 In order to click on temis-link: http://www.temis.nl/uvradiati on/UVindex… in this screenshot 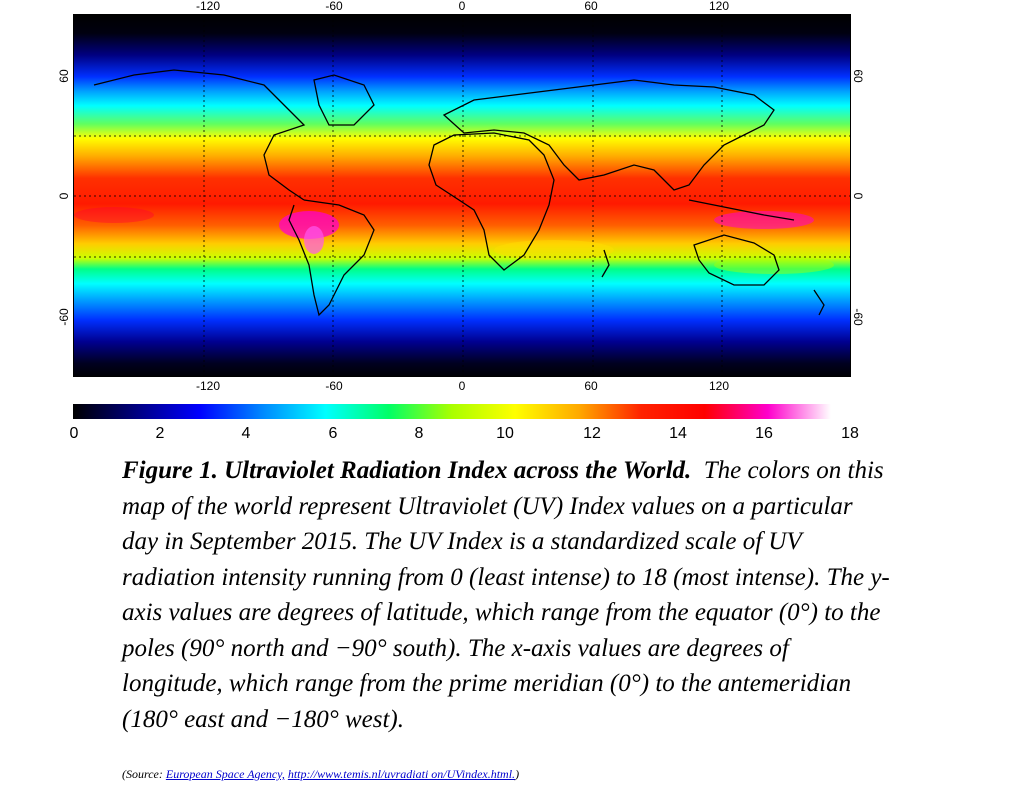, I will do `click(401, 774)`.